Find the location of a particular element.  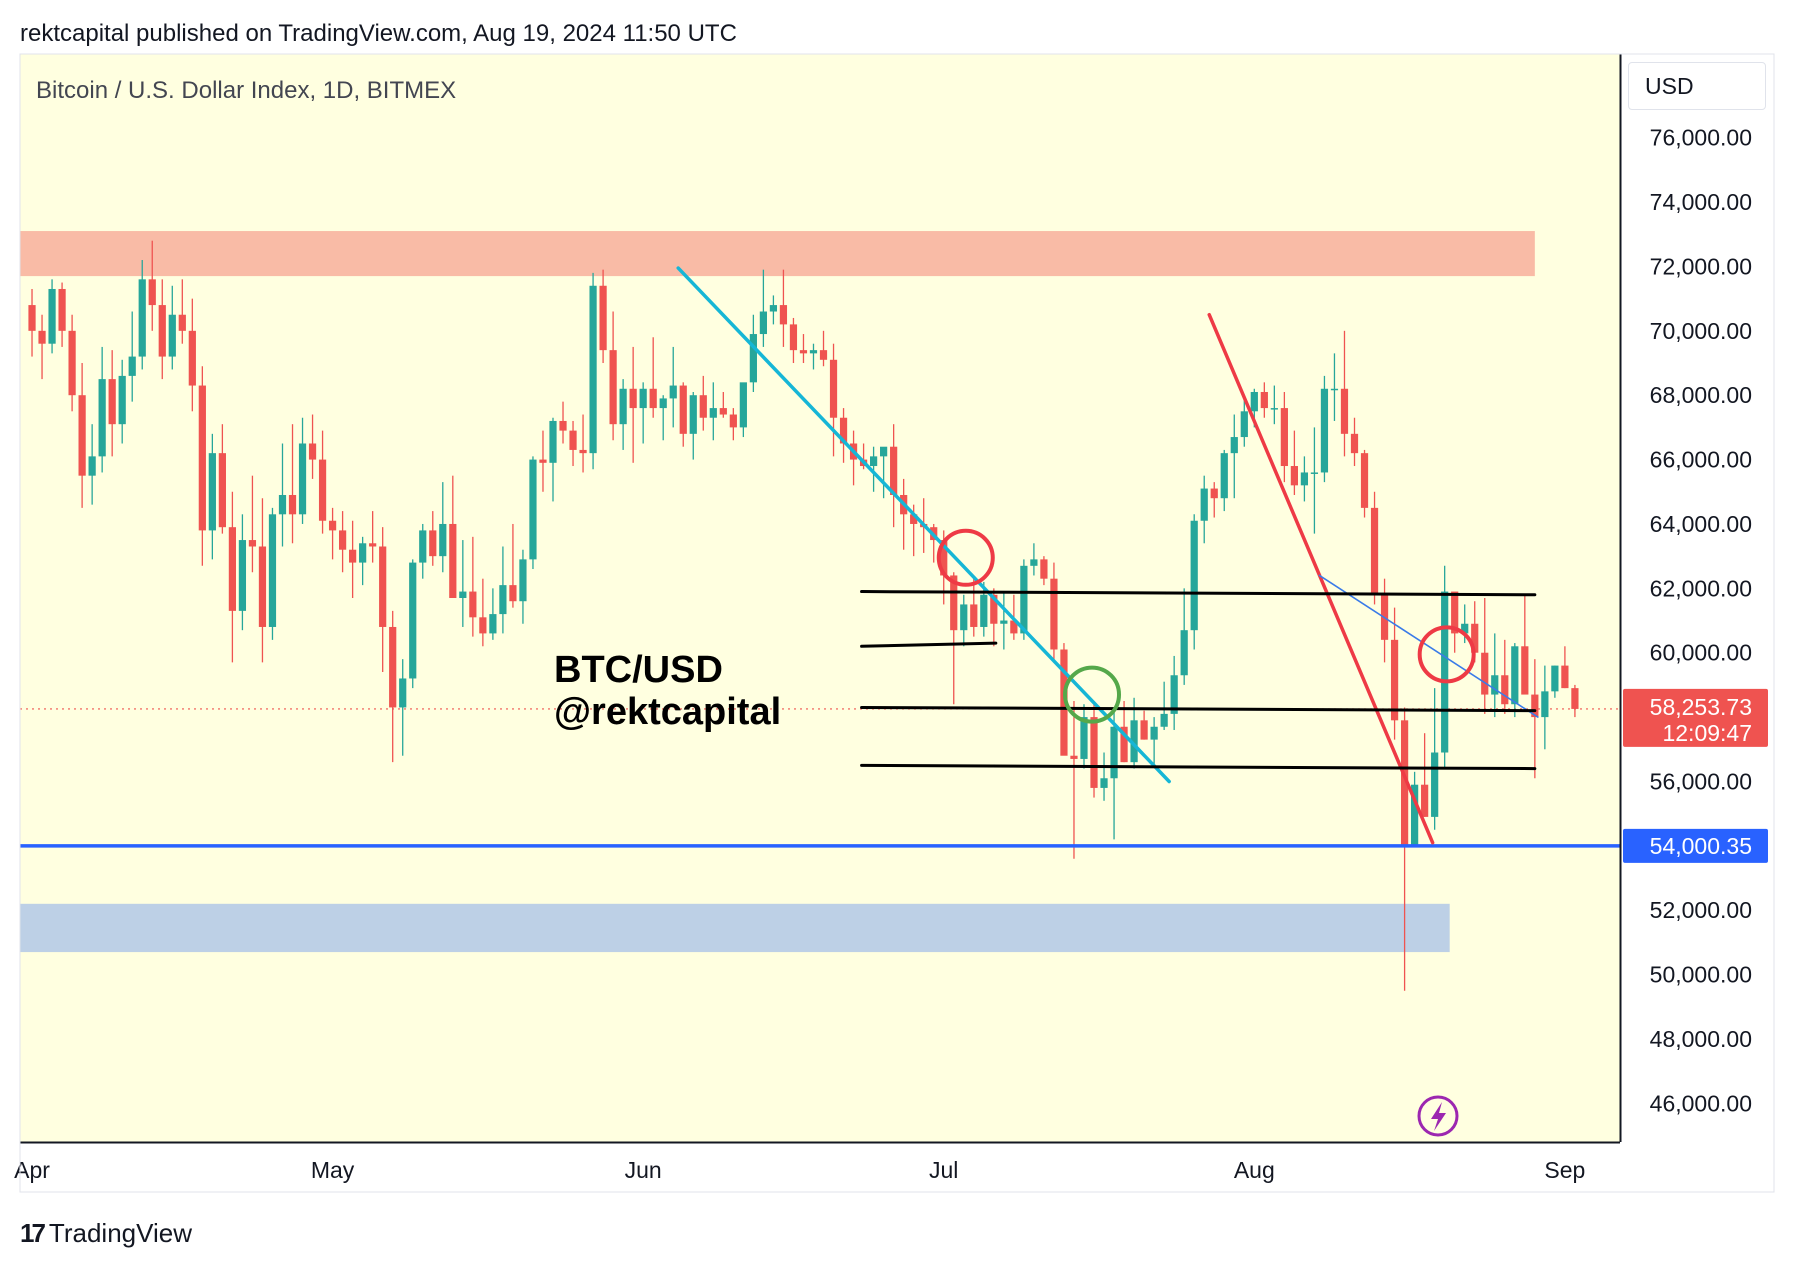

price-tick-label: 62,000.00 is located at coordinates (1701, 588).